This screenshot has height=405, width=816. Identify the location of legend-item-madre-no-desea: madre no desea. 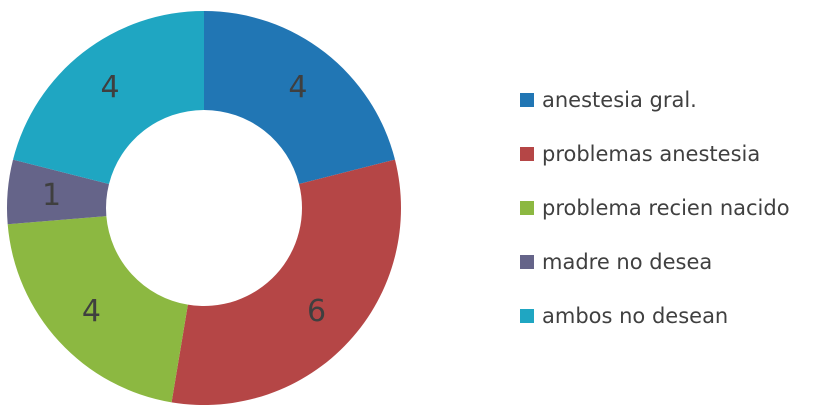
(655, 262).